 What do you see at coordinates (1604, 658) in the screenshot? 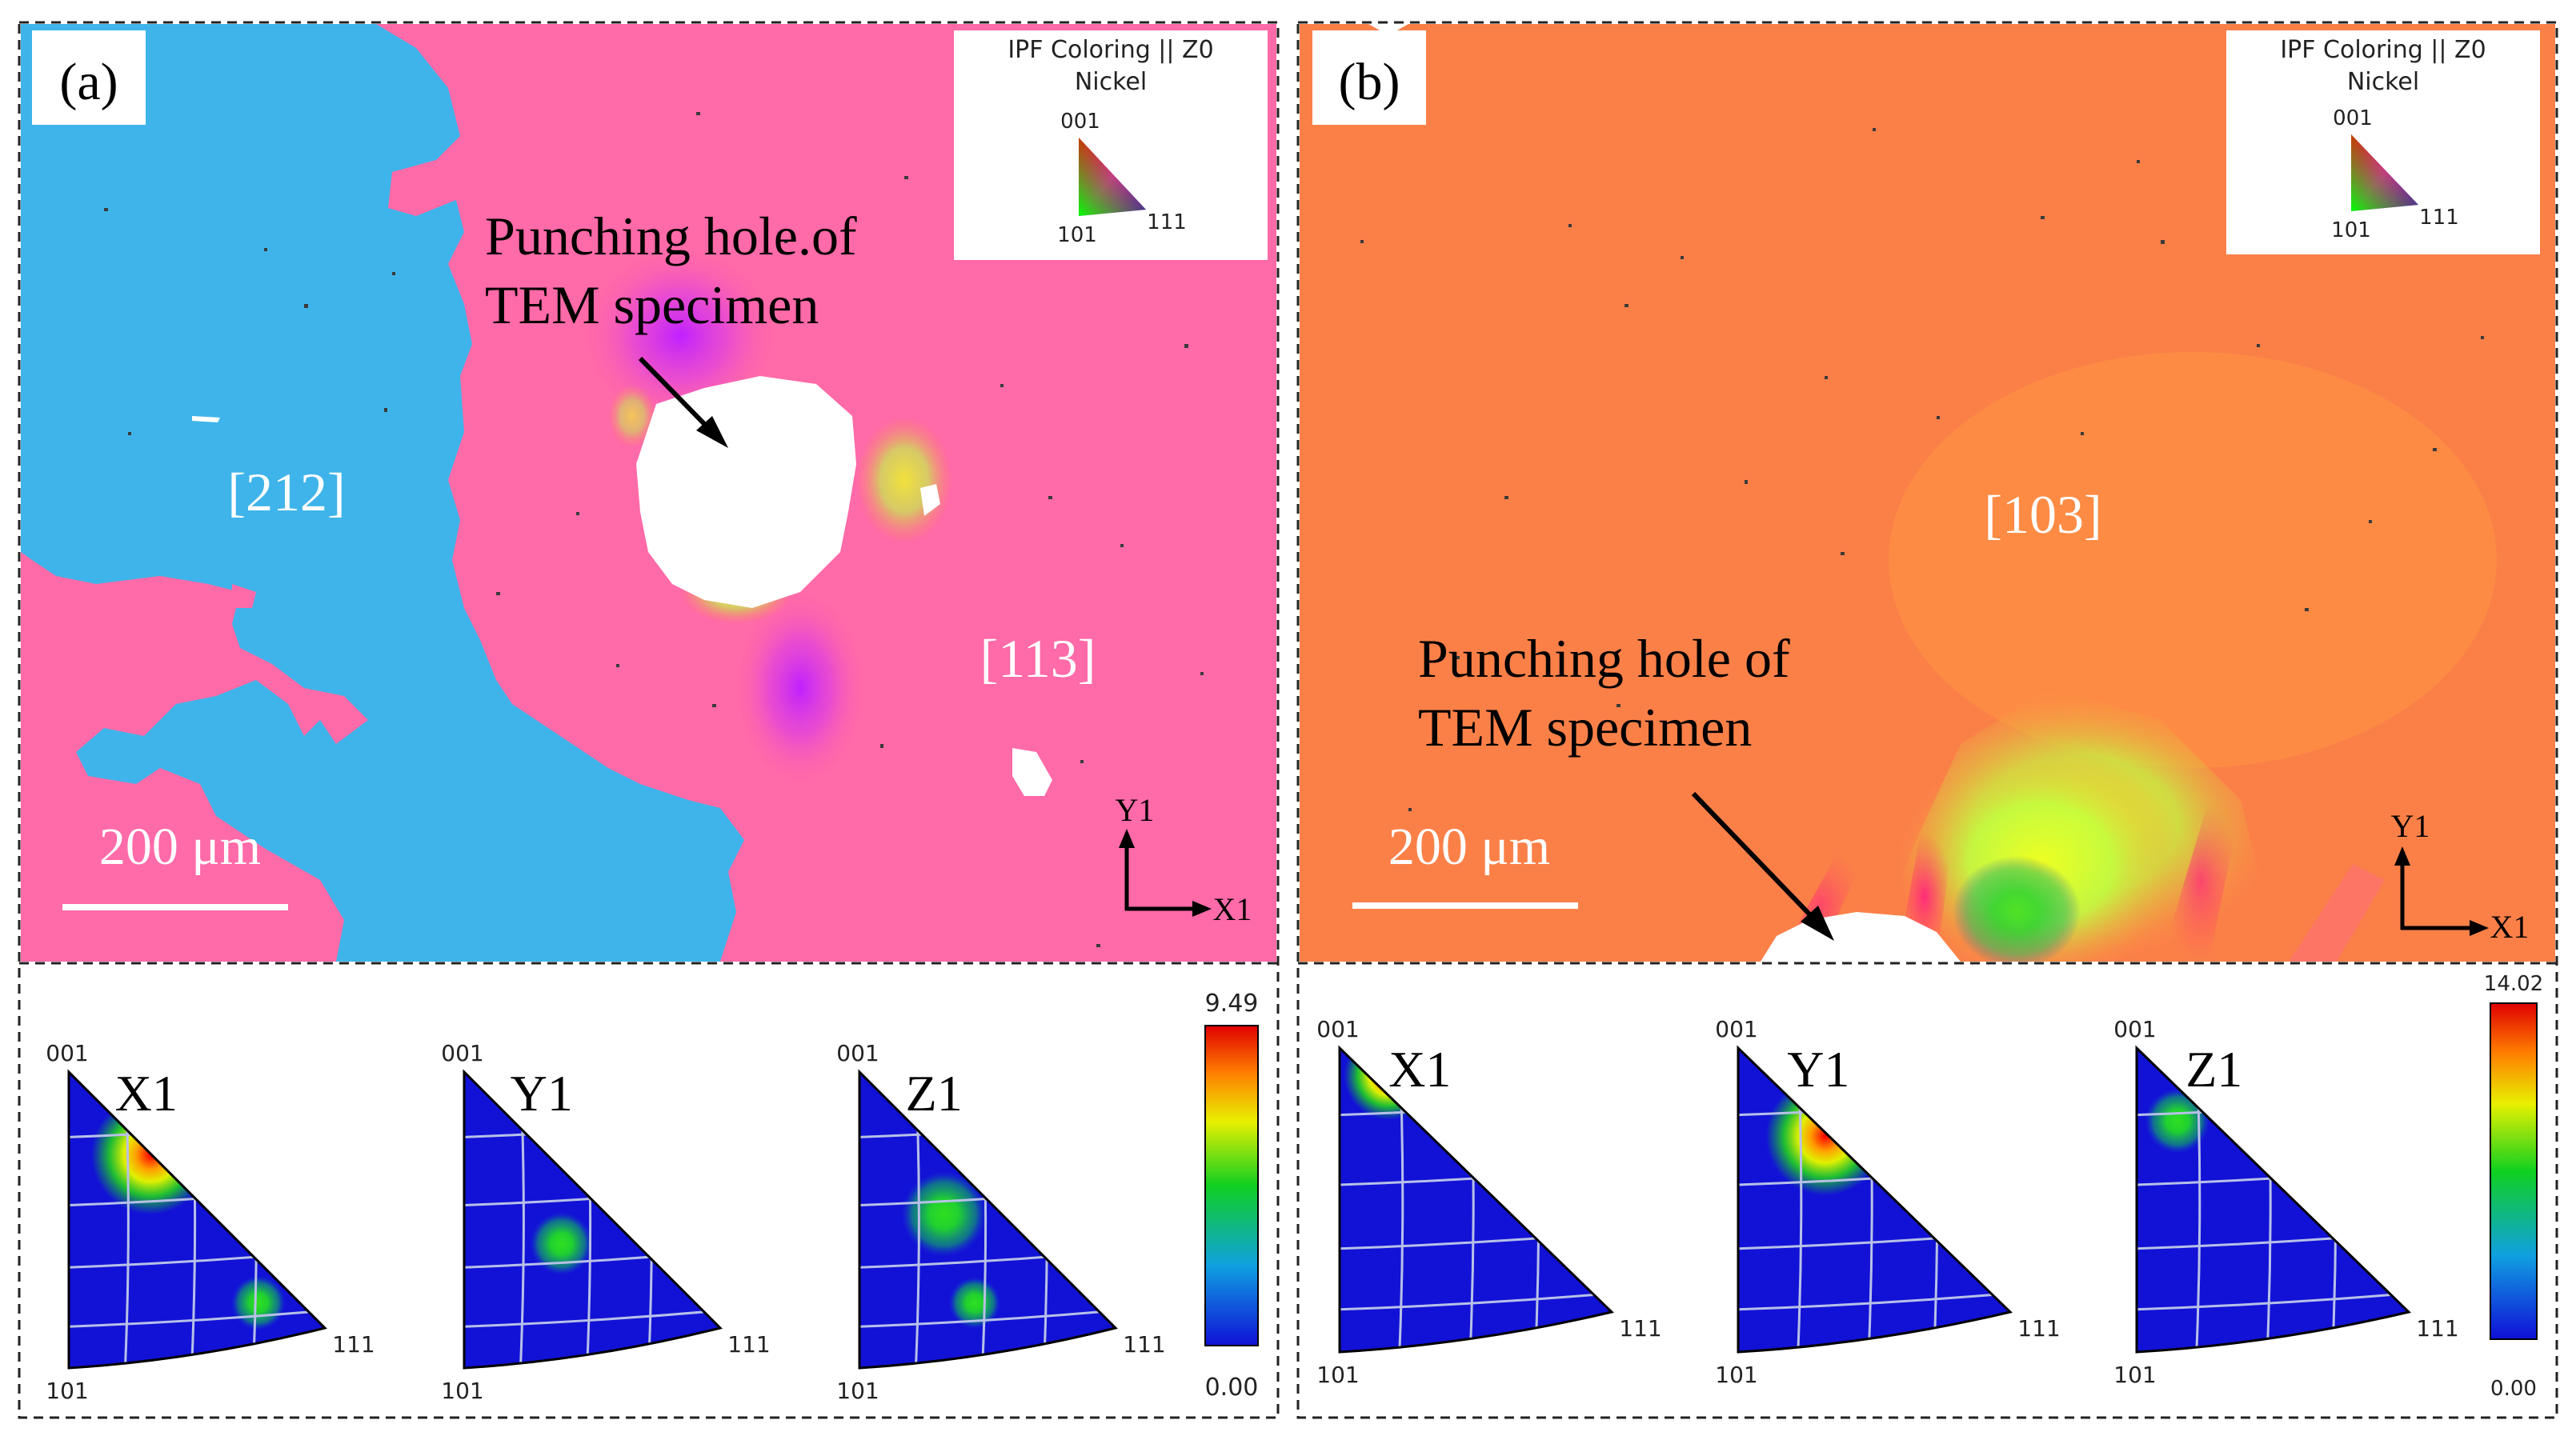
I see `panel-b-annotation-line1: Punching hole of` at bounding box center [1604, 658].